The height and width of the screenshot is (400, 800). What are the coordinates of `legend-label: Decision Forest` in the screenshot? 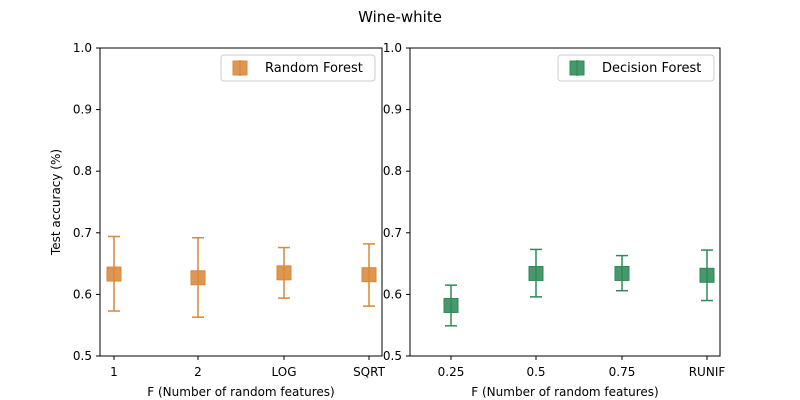 It's located at (651, 68).